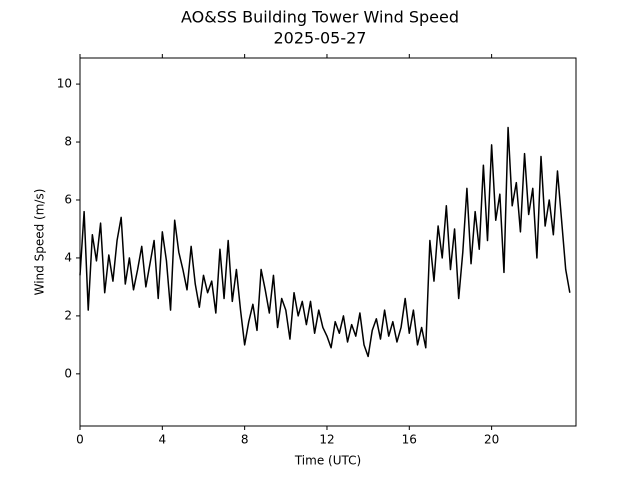 The width and height of the screenshot is (640, 480). I want to click on x-tick-label: 0, so click(80, 440).